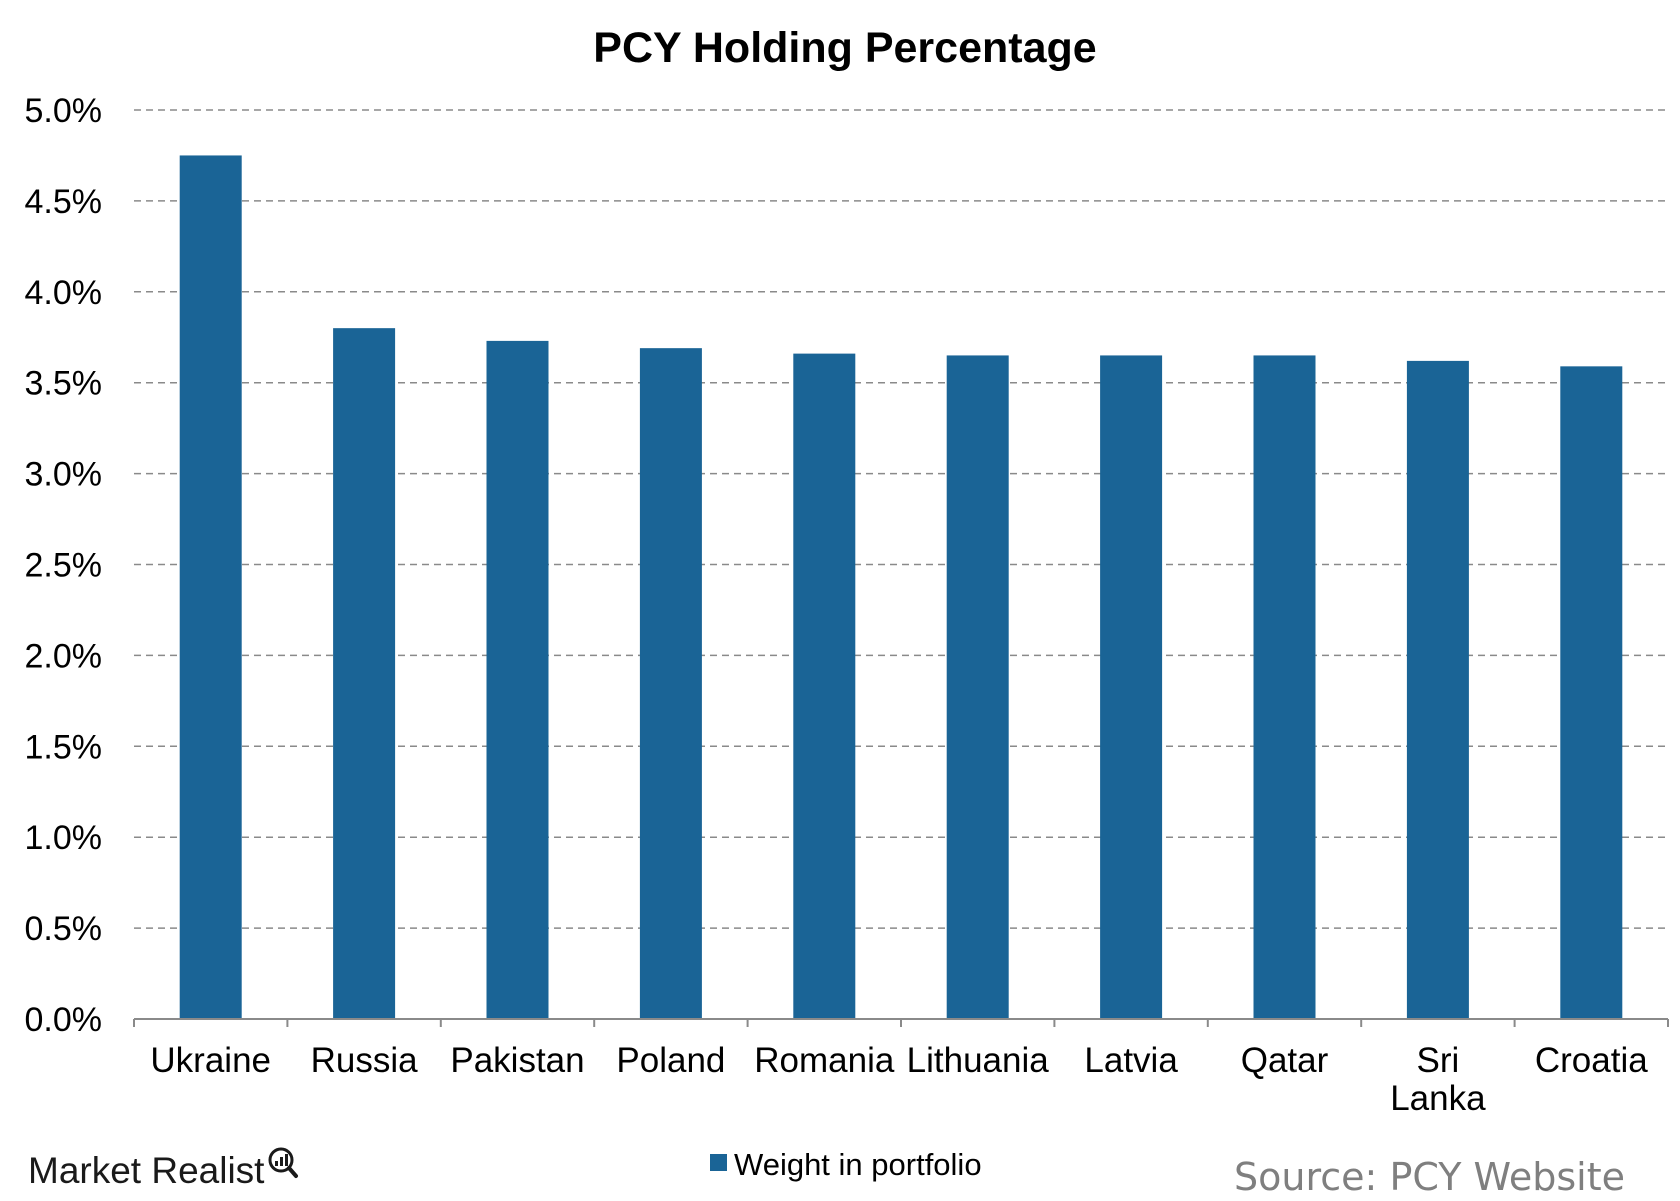  Describe the element at coordinates (64, 1020) in the screenshot. I see `y-tick-label: 0.0%` at that location.